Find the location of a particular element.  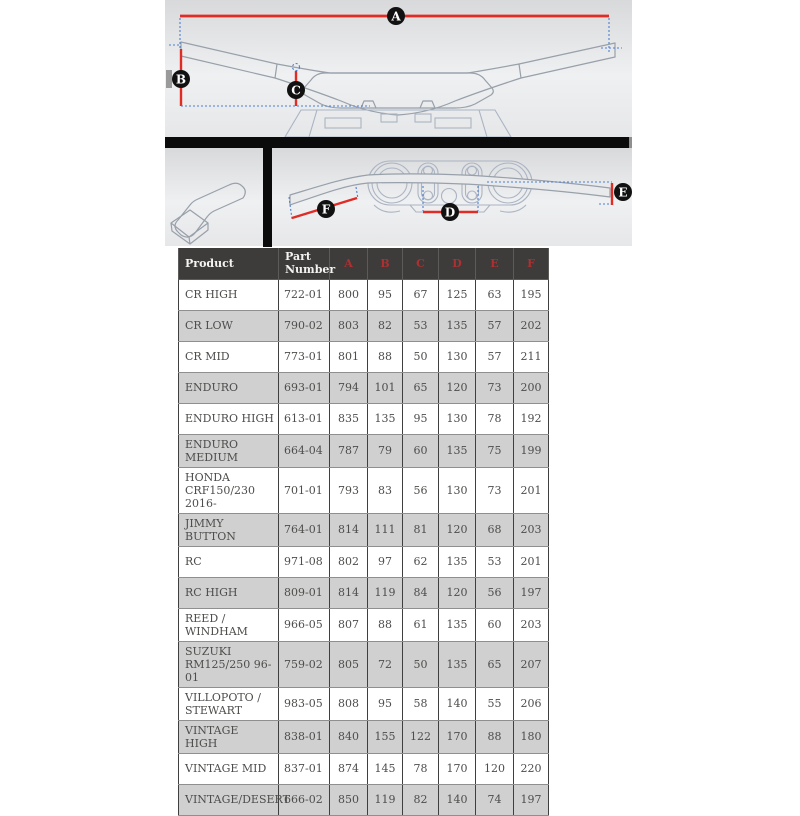

dimension-cell: 197 is located at coordinates (531, 592).